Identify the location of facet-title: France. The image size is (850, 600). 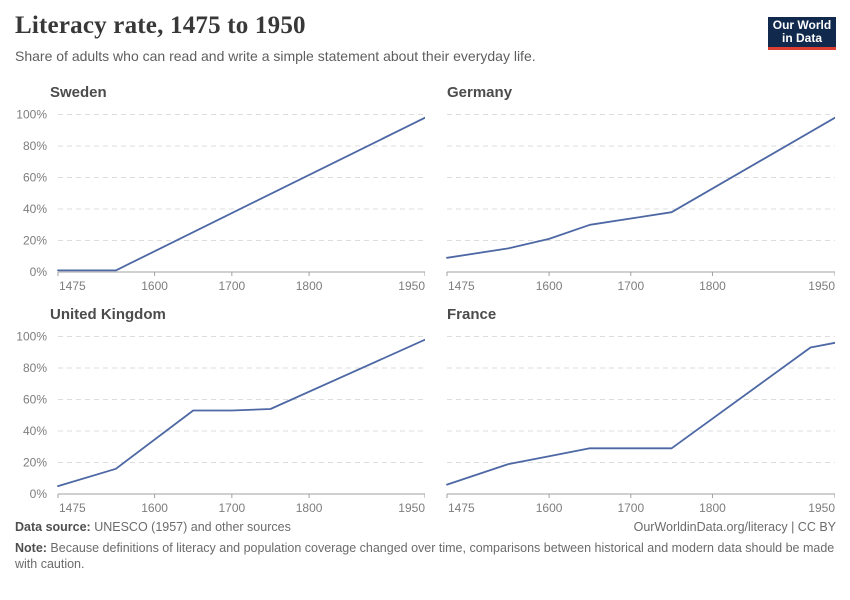
(472, 314).